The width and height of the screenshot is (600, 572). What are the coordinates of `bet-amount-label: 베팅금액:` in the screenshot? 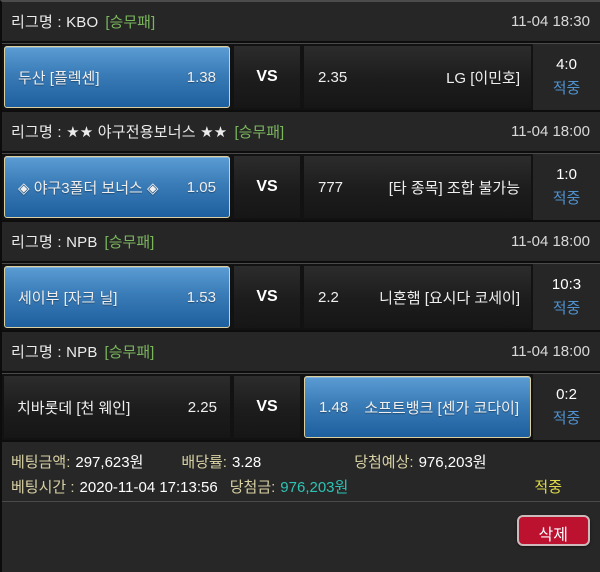 It's located at (41, 462).